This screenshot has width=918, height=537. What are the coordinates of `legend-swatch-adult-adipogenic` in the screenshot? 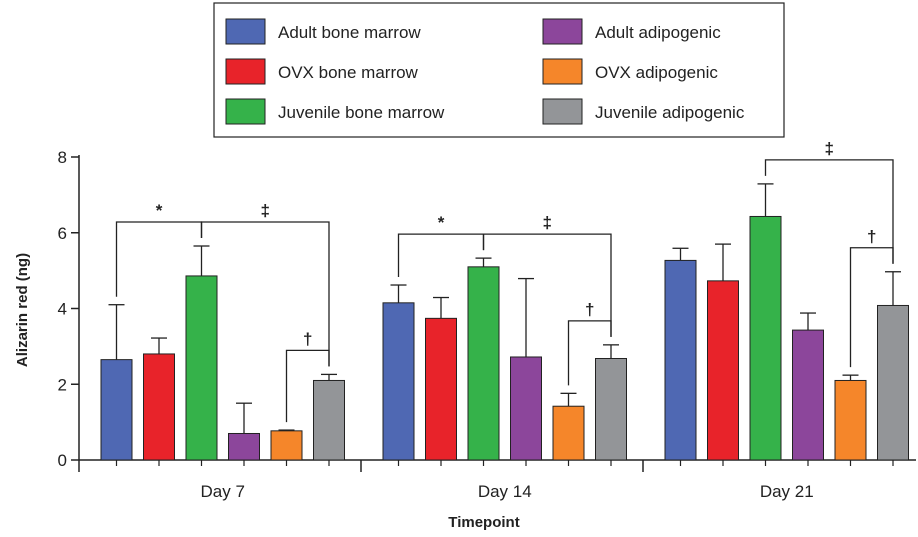 It's located at (562, 31).